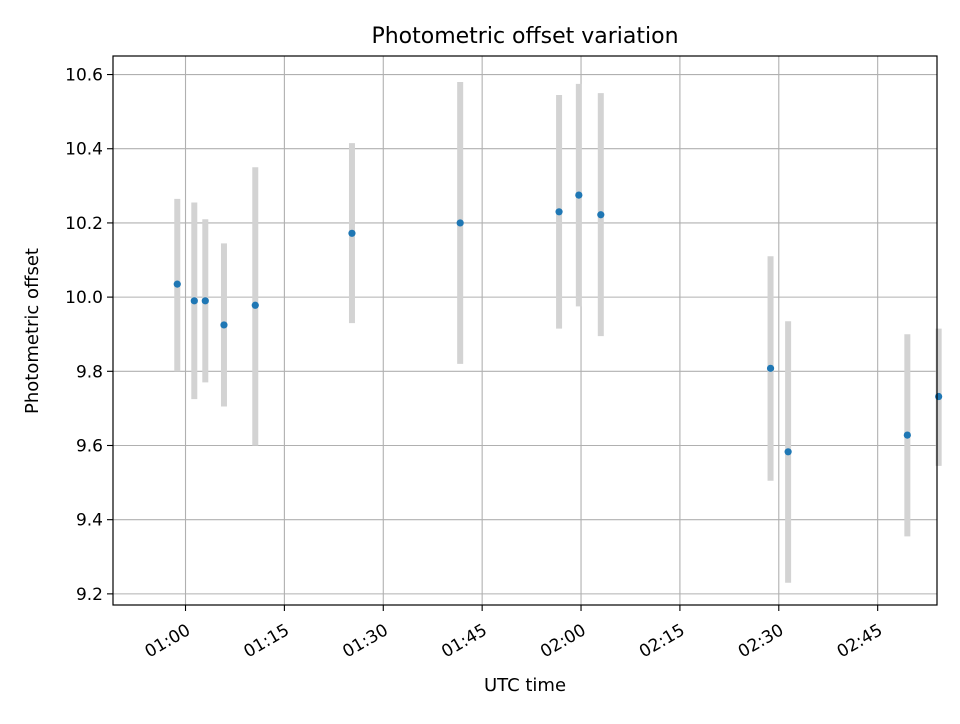 This screenshot has width=960, height=724. Describe the element at coordinates (84, 150) in the screenshot. I see `y-tick-label: 10.4` at that location.